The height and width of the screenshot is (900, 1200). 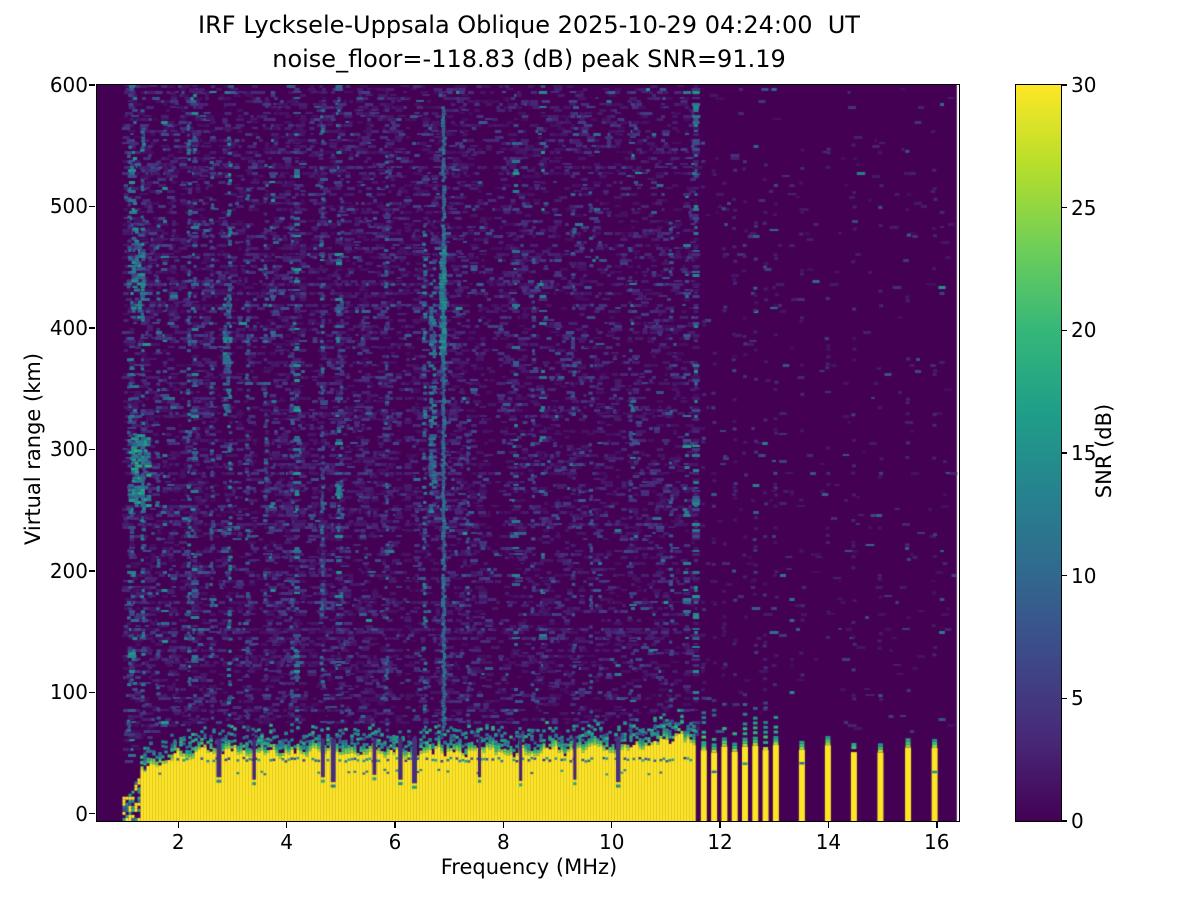 What do you see at coordinates (33, 449) in the screenshot?
I see `y-axis-label: Virtual range (km)` at bounding box center [33, 449].